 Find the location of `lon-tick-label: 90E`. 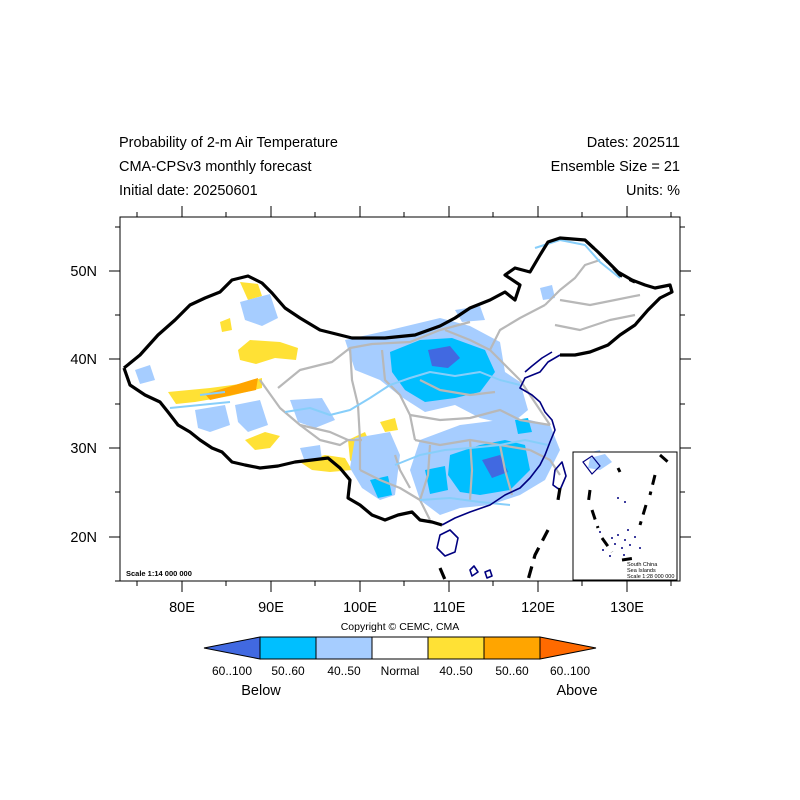

lon-tick-label: 90E is located at coordinates (271, 608).